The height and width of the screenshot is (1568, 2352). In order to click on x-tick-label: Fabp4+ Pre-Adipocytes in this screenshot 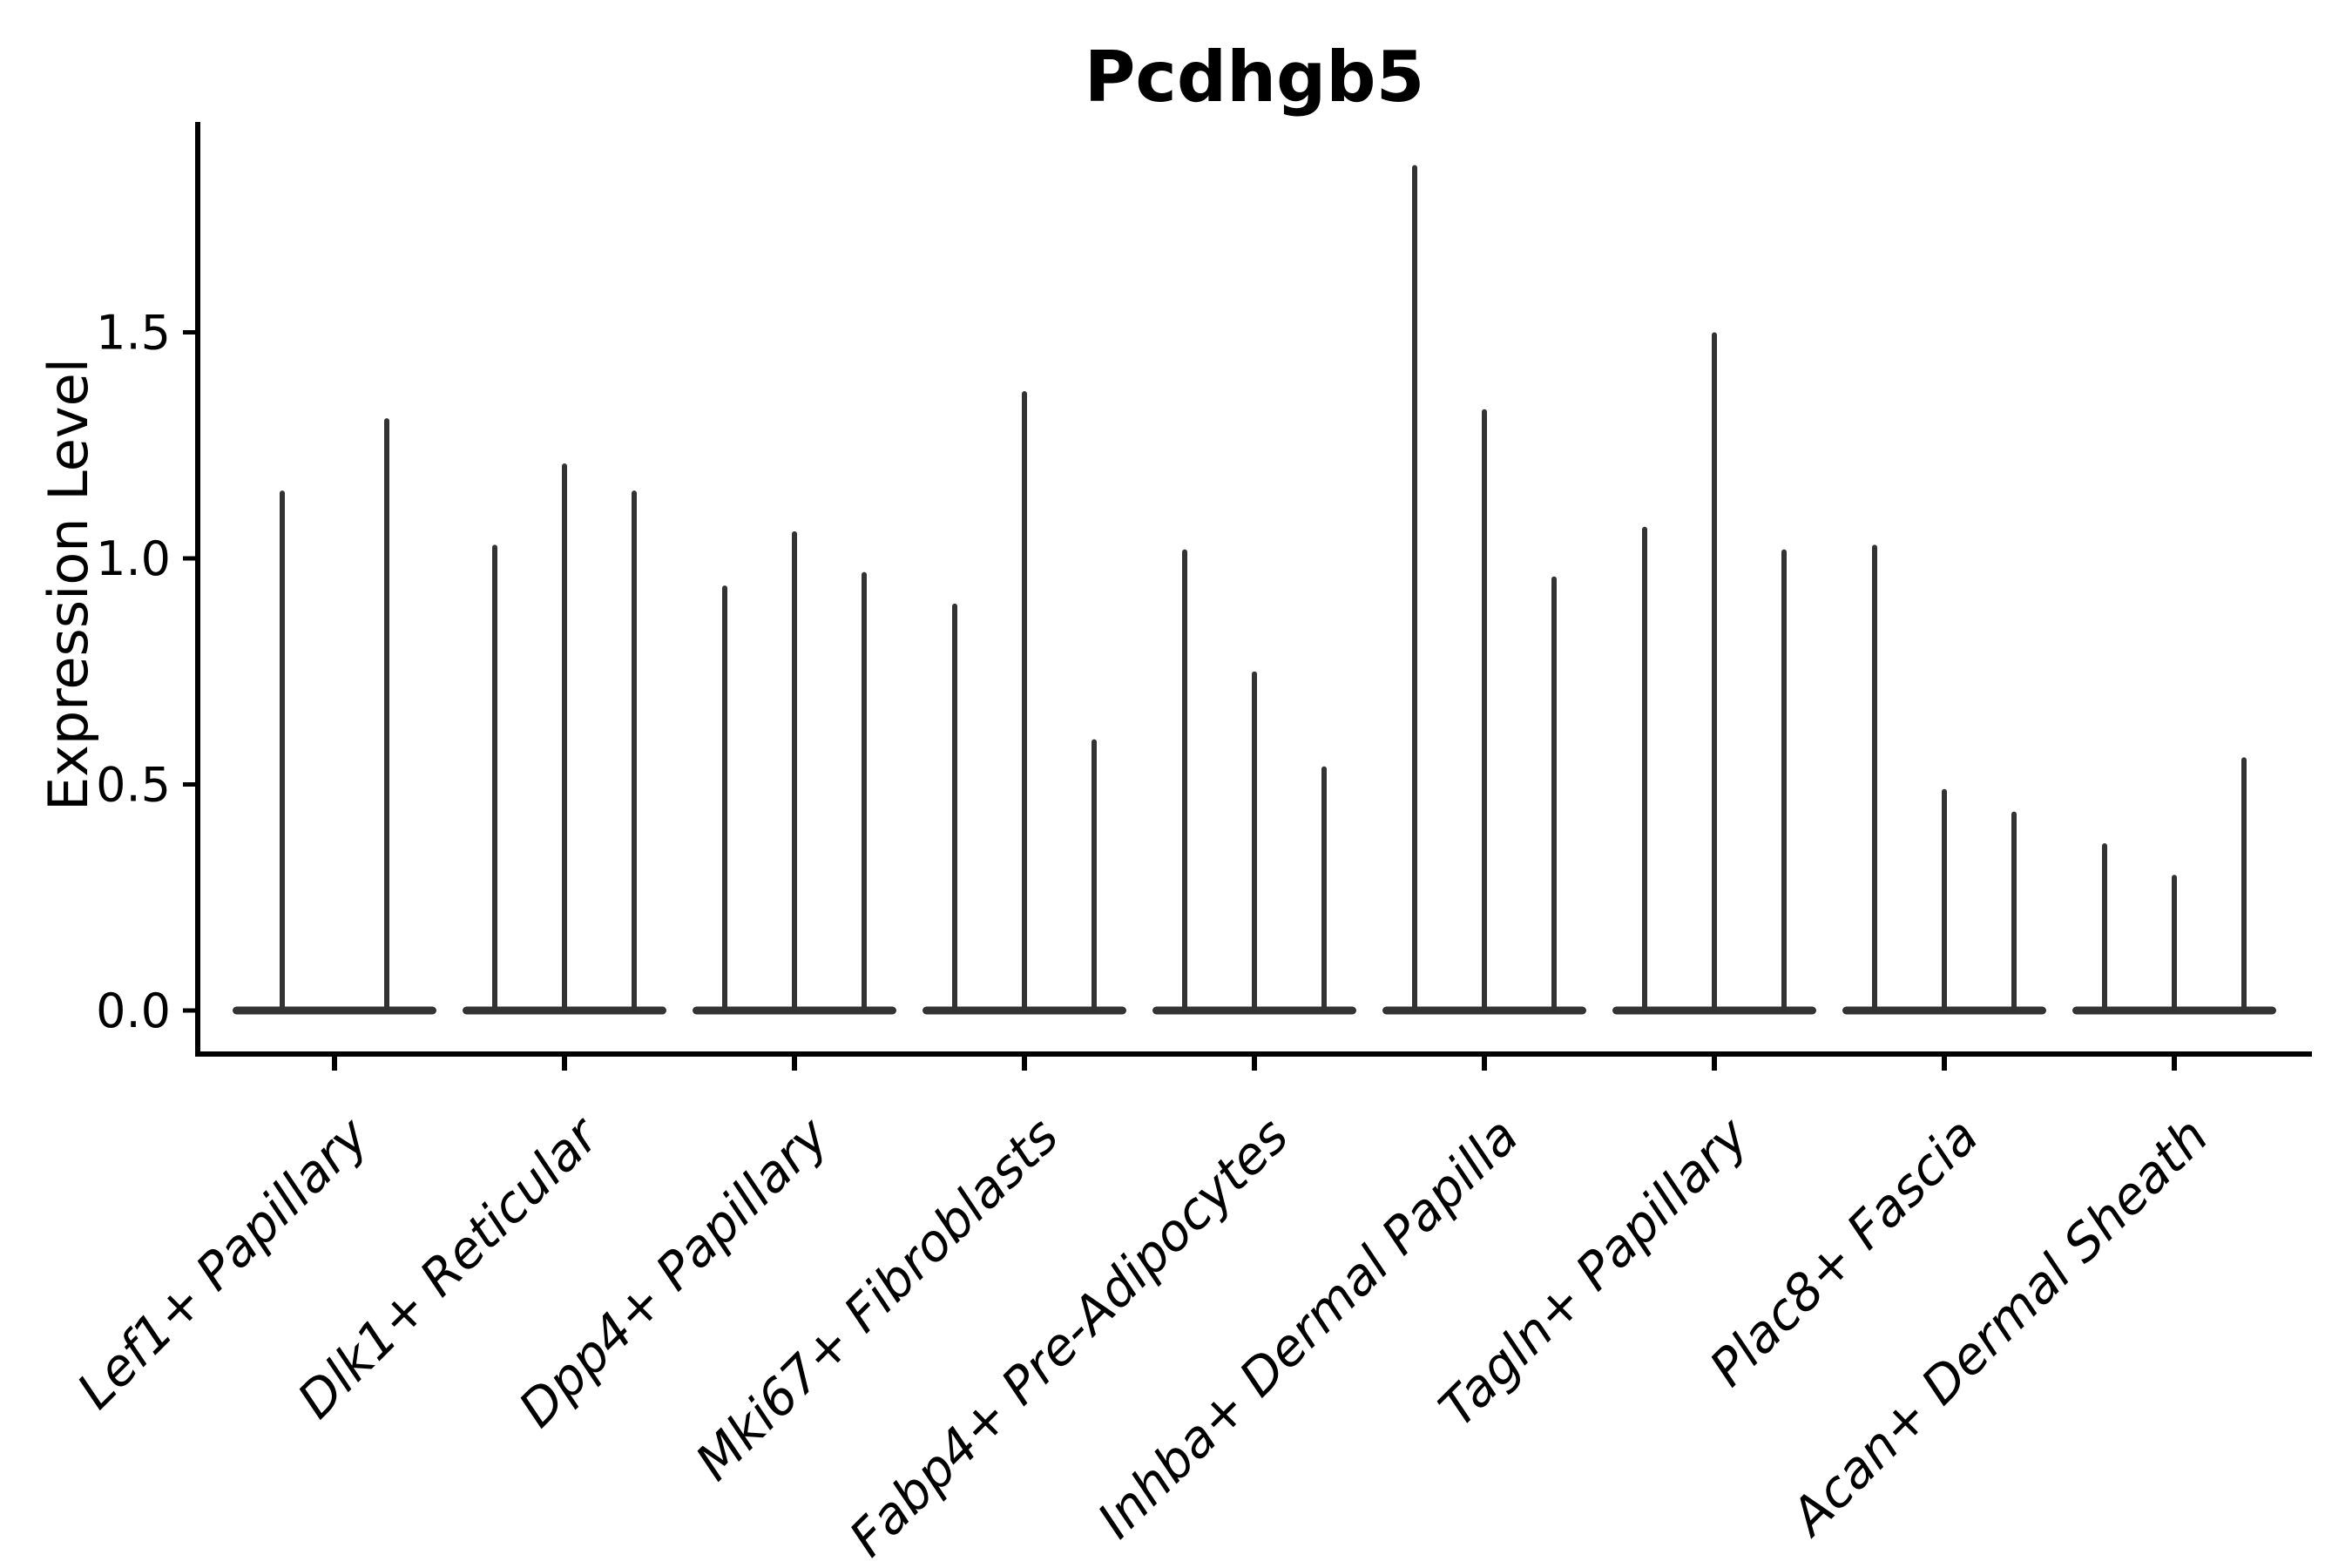, I will do `click(1069, 1337)`.